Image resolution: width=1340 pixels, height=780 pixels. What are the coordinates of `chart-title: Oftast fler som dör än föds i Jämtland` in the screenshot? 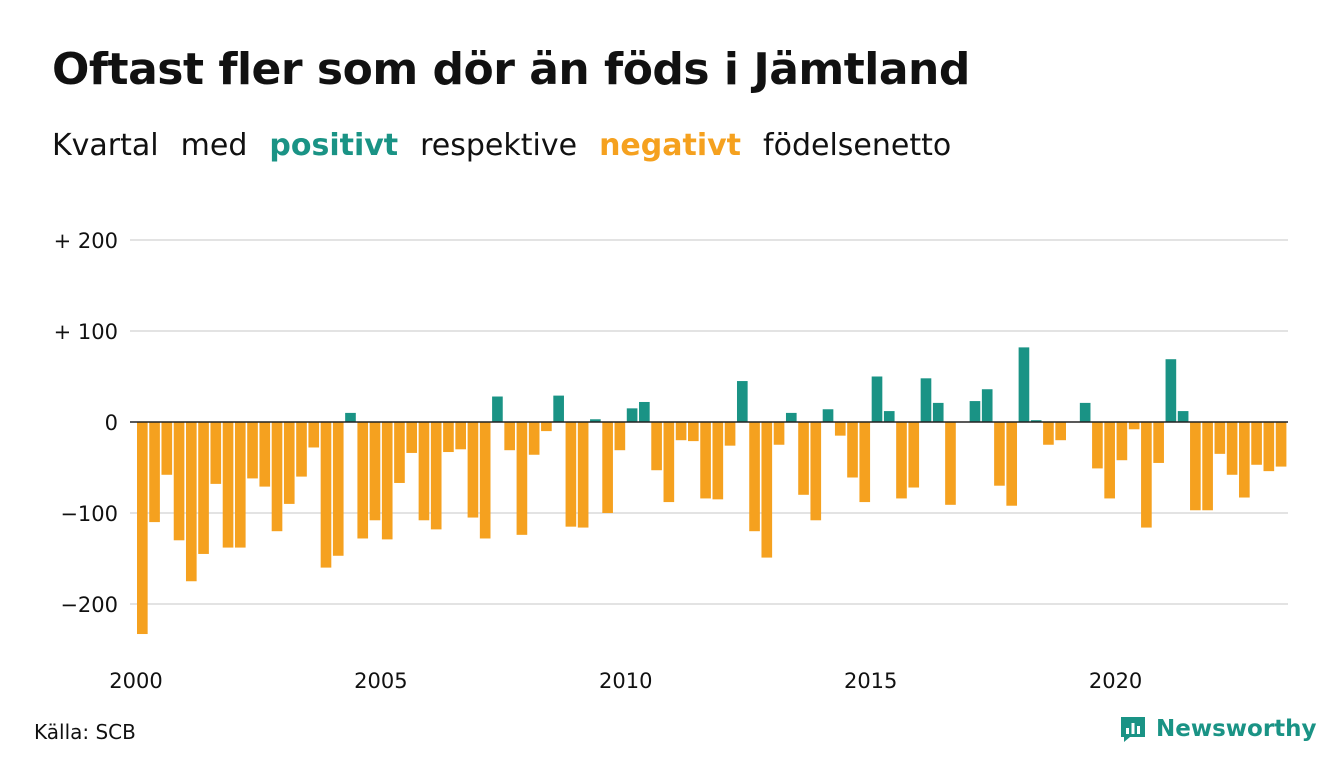 It's located at (511, 69).